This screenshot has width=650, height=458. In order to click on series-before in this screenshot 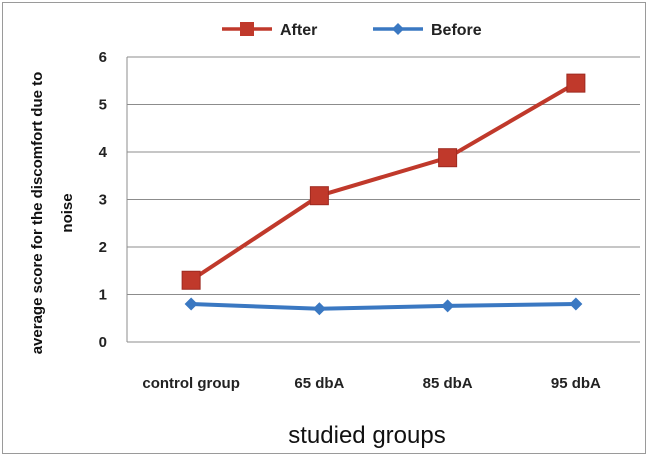, I will do `click(383, 306)`.